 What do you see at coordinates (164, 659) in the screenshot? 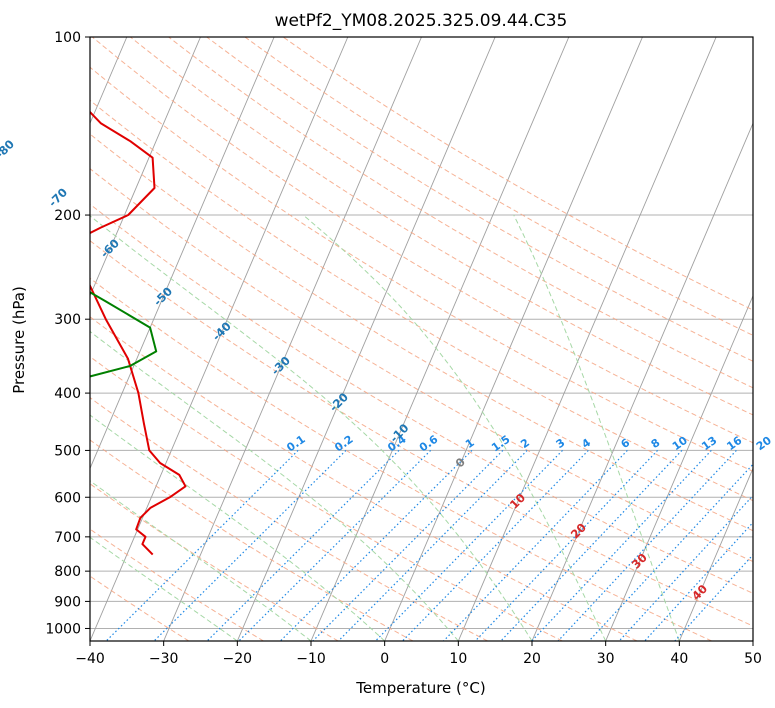
I see `x-tick-label: −30` at bounding box center [164, 659].